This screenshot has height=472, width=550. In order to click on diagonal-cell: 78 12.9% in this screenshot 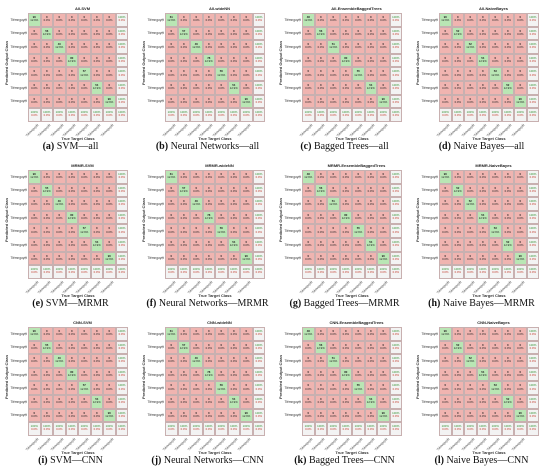, I will do `click(208, 217)`.